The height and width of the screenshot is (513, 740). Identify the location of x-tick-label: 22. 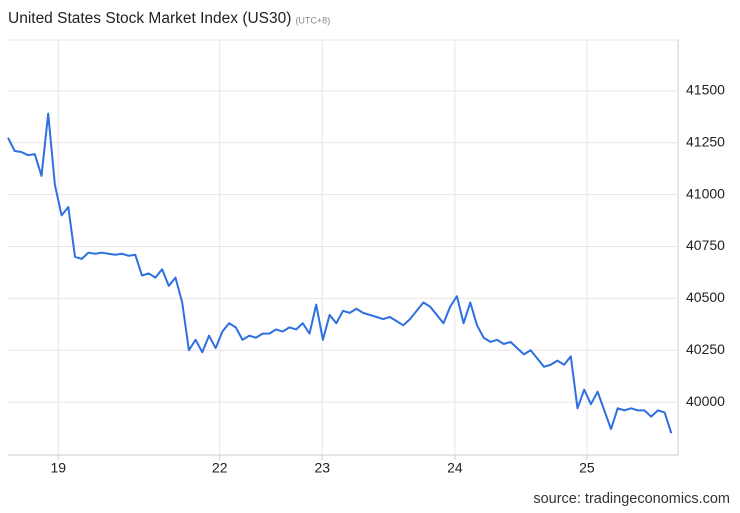
(220, 468).